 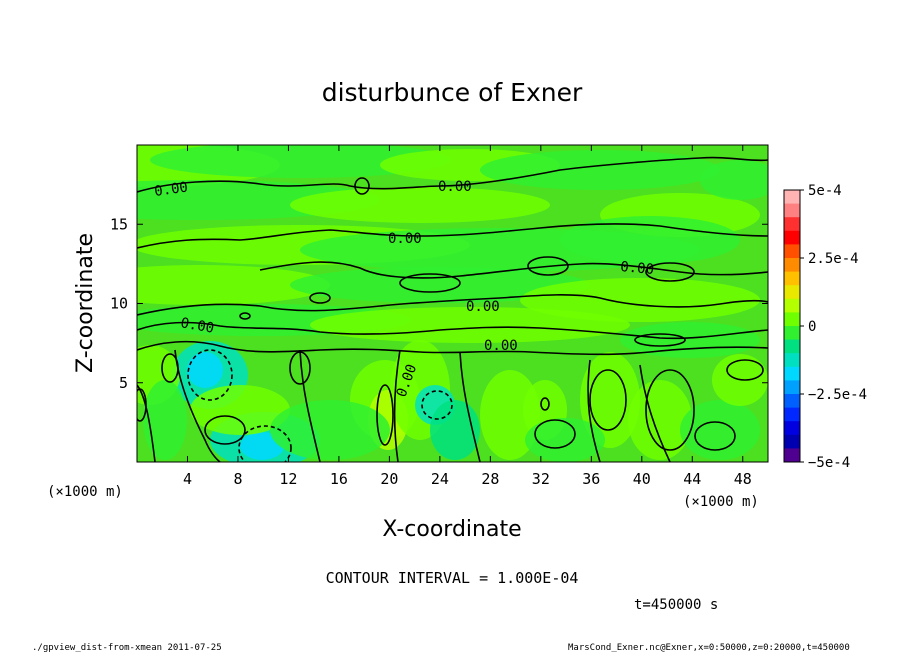 What do you see at coordinates (237, 479) in the screenshot?
I see `x-tick-label-8: 8` at bounding box center [237, 479].